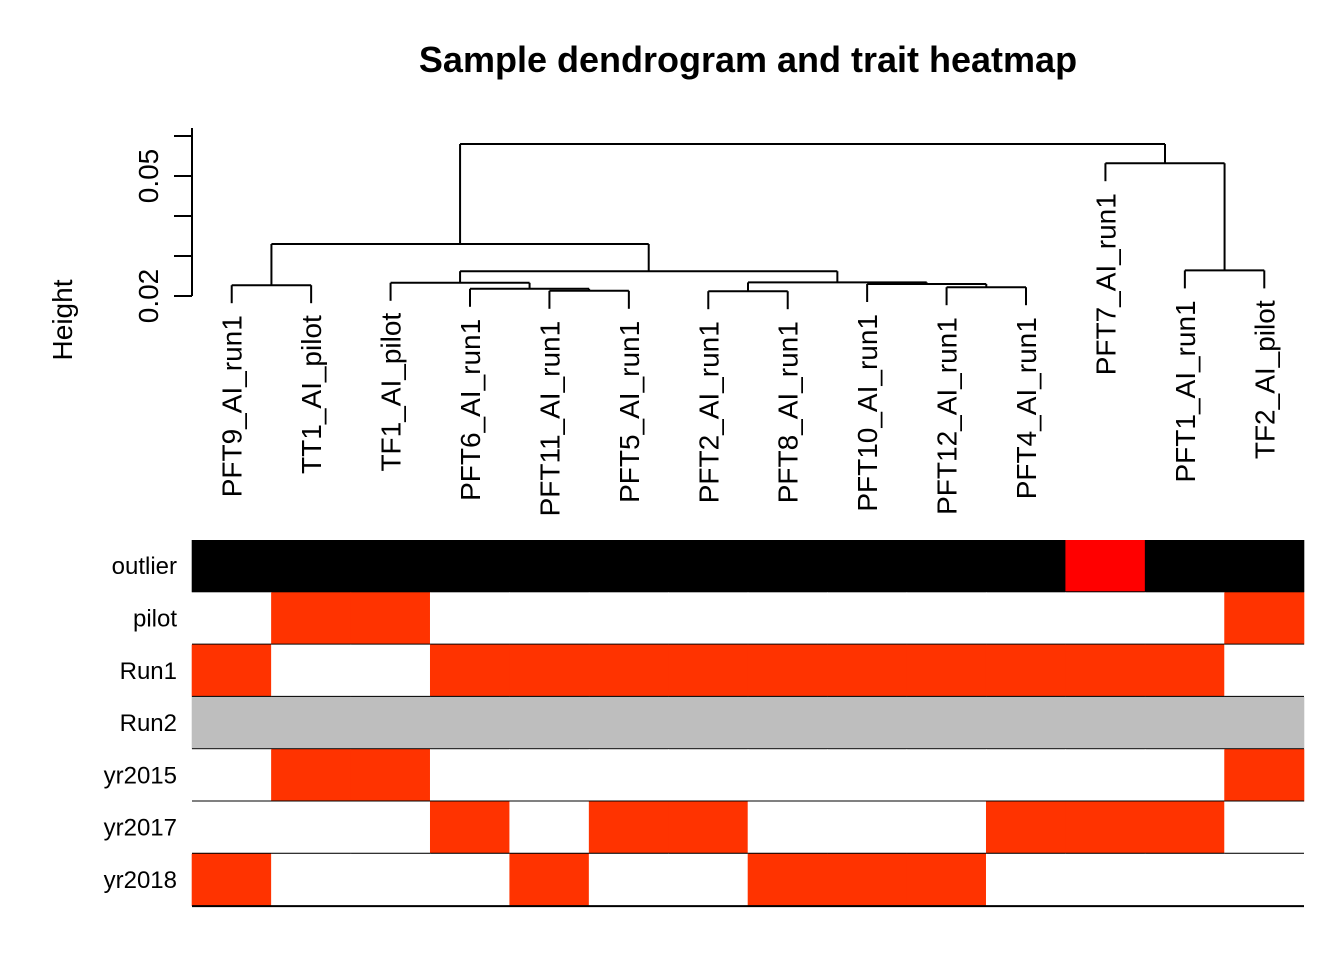 The width and height of the screenshot is (1344, 960). Describe the element at coordinates (867, 413) in the screenshot. I see `sample-label: PFT10_AI_run1` at that location.